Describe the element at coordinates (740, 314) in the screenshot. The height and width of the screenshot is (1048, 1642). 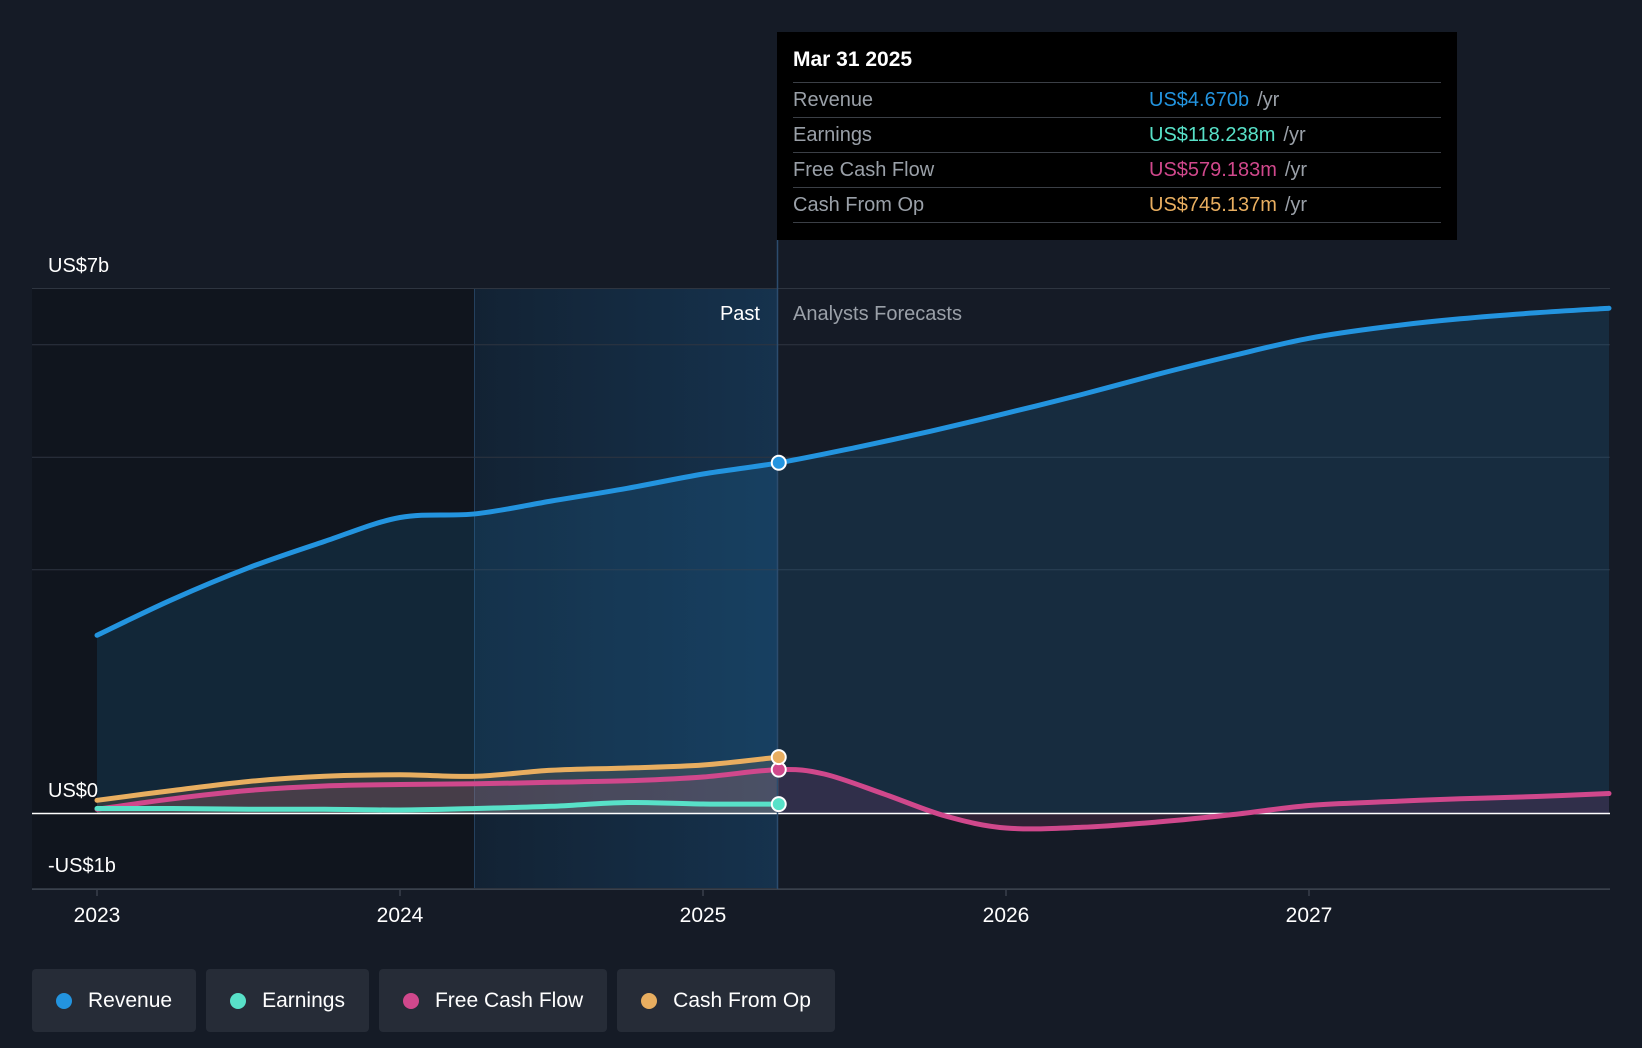
I see `past-label: Past` at that location.